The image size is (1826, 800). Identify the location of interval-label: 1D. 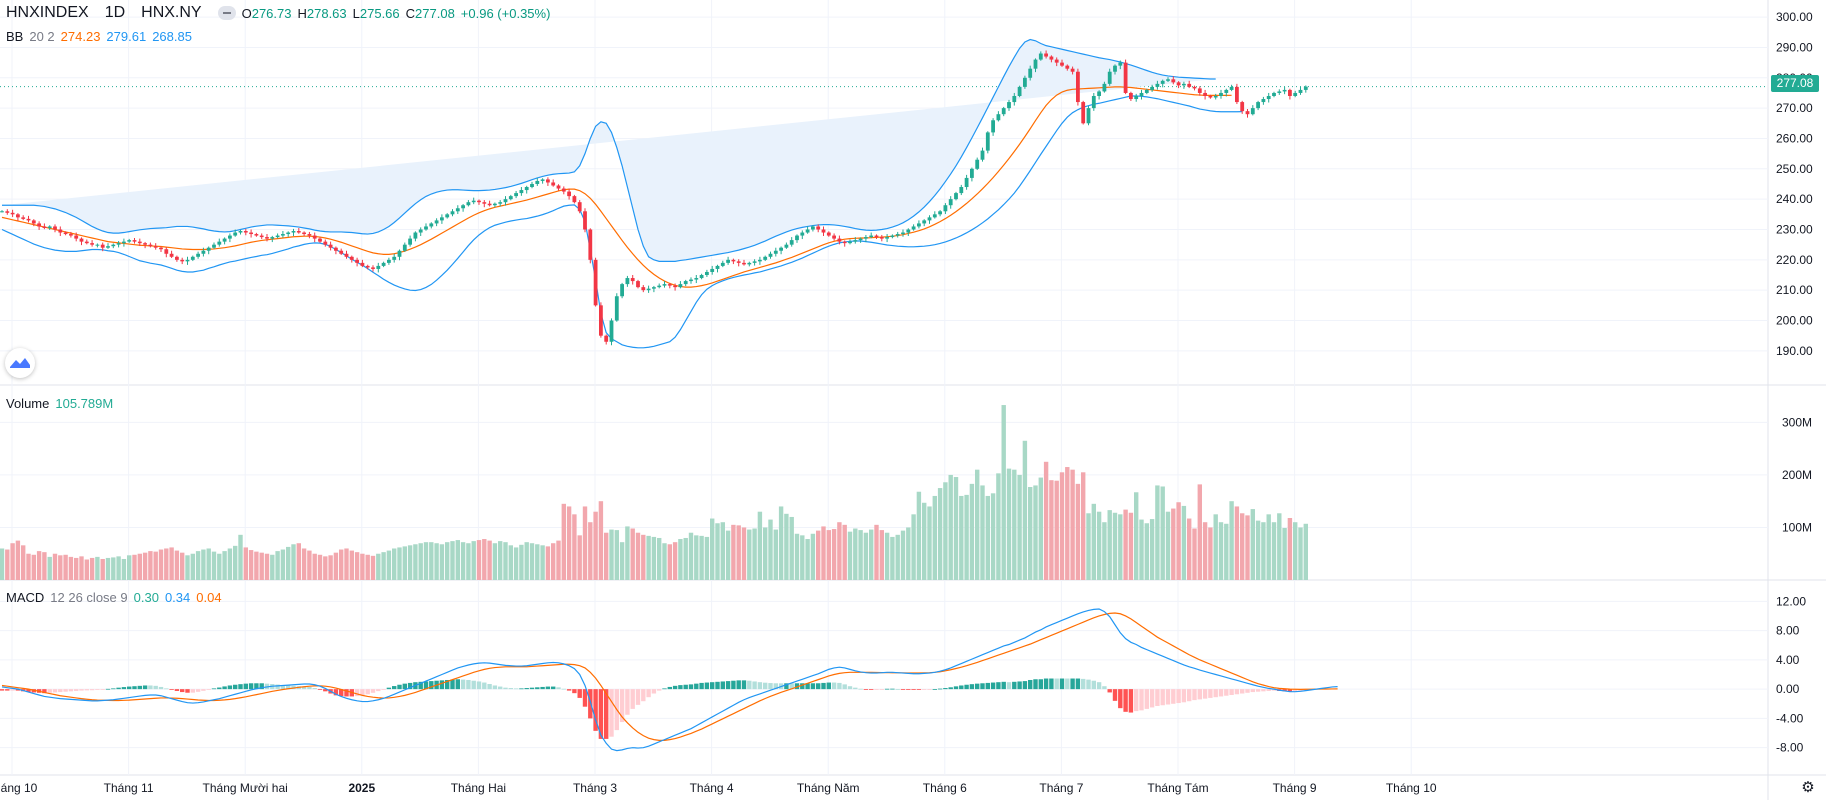
(115, 12).